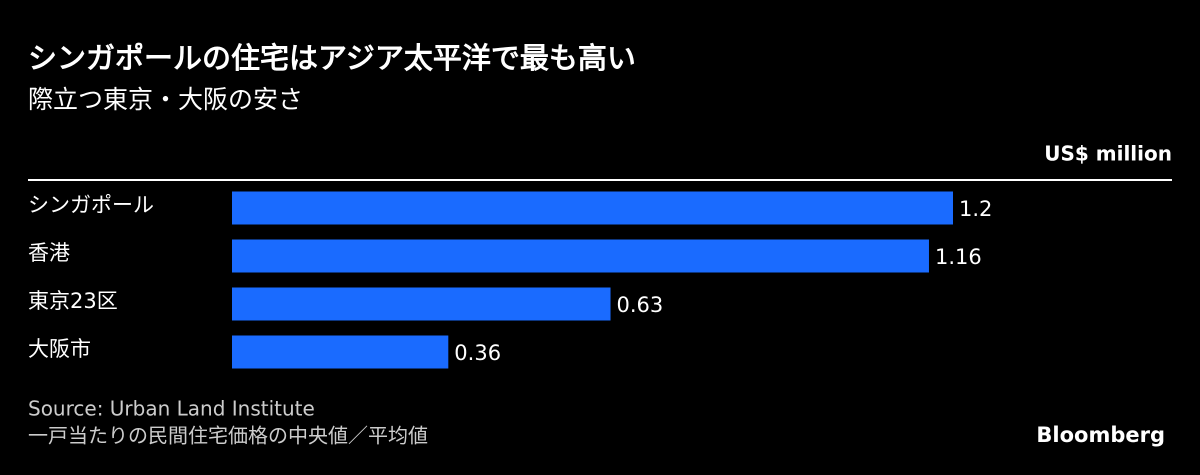 The height and width of the screenshot is (475, 1200). Describe the element at coordinates (1100, 435) in the screenshot. I see `brand: Bloomberg` at that location.